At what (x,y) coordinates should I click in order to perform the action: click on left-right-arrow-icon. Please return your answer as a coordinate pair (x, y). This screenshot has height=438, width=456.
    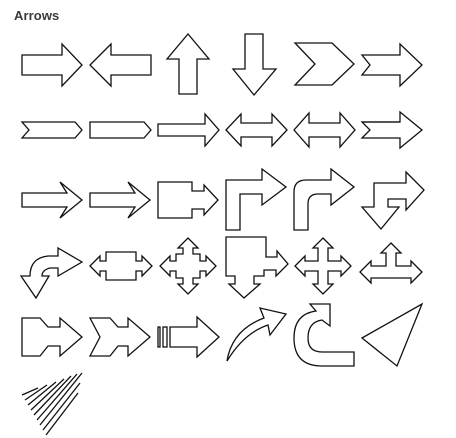
    Looking at the image, I should click on (256, 130).